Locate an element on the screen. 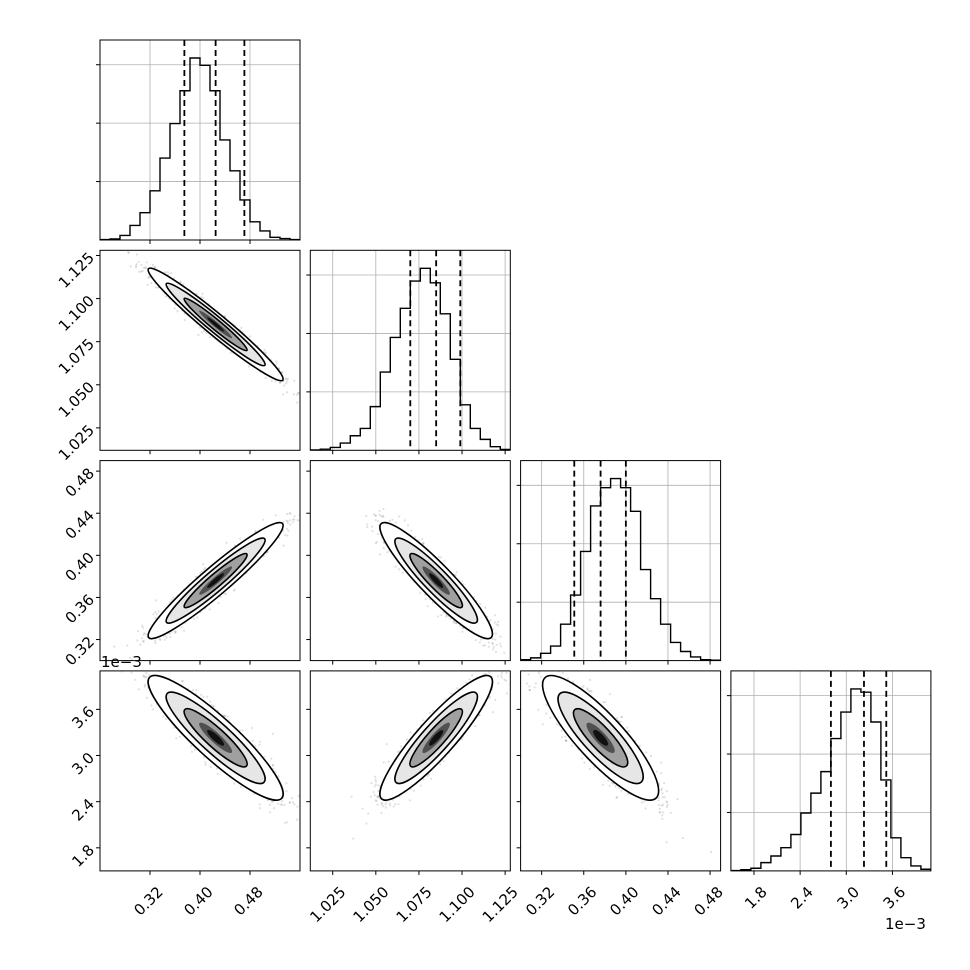 The height and width of the screenshot is (970, 970). ytick-label-2-2: 0.40 is located at coordinates (80, 567).